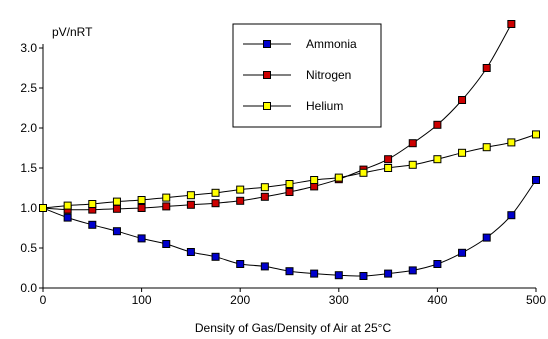 The width and height of the screenshot is (548, 339). What do you see at coordinates (328, 75) in the screenshot?
I see `legend-label-nitrogen: Nitrogen` at bounding box center [328, 75].